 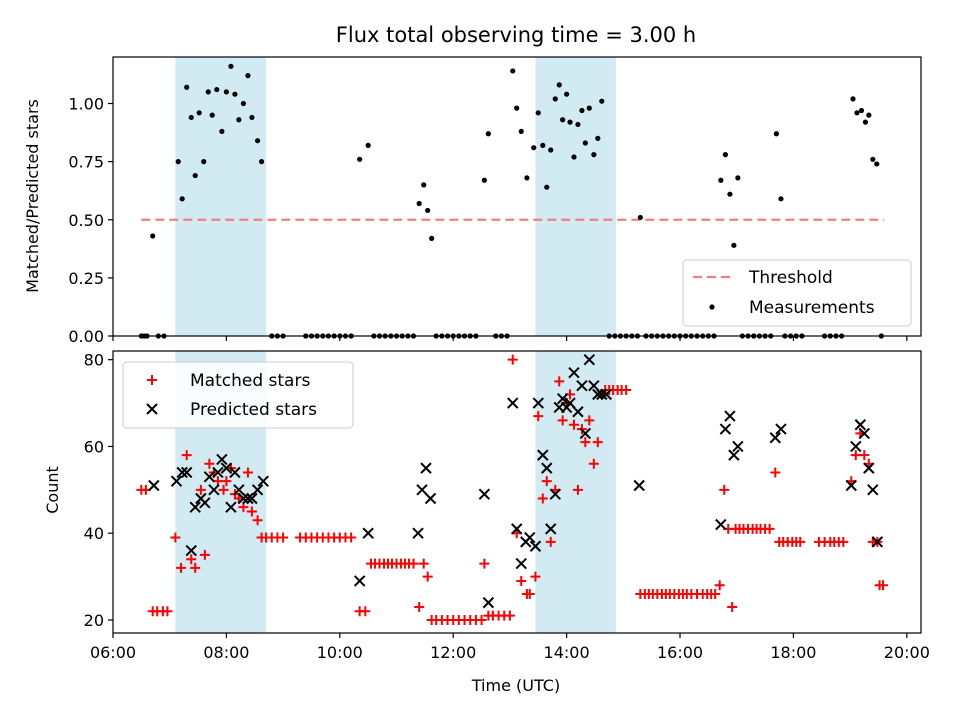 What do you see at coordinates (250, 381) in the screenshot?
I see `legend-matched-label: Matched stars` at bounding box center [250, 381].